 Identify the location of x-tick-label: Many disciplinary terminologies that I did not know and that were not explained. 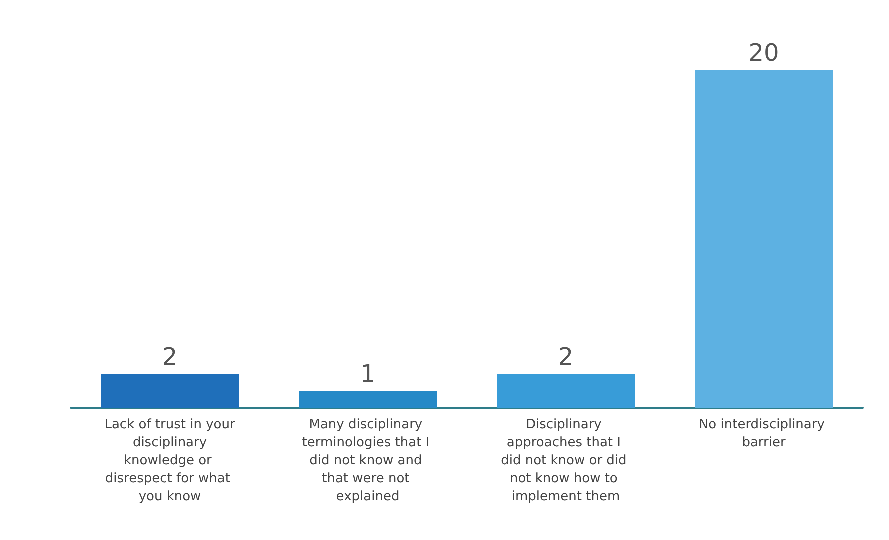
(368, 461).